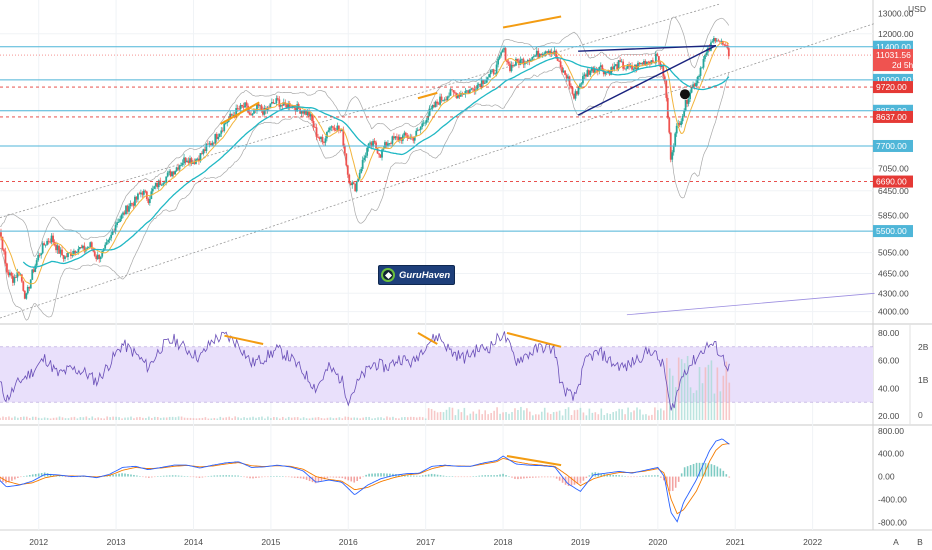 This screenshot has height=550, width=932. I want to click on volume-tick-label: 0, so click(920, 415).